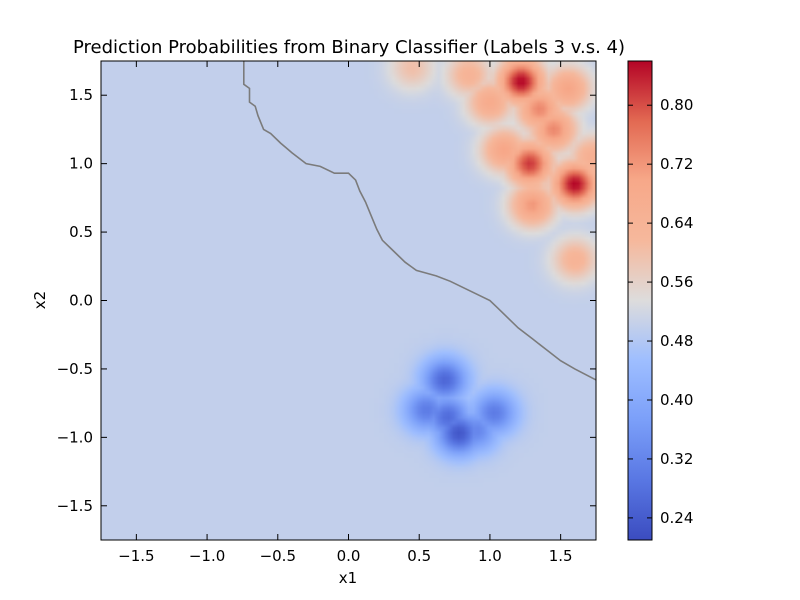 The width and height of the screenshot is (800, 600). I want to click on x-tick-label: −1.5, so click(136, 556).